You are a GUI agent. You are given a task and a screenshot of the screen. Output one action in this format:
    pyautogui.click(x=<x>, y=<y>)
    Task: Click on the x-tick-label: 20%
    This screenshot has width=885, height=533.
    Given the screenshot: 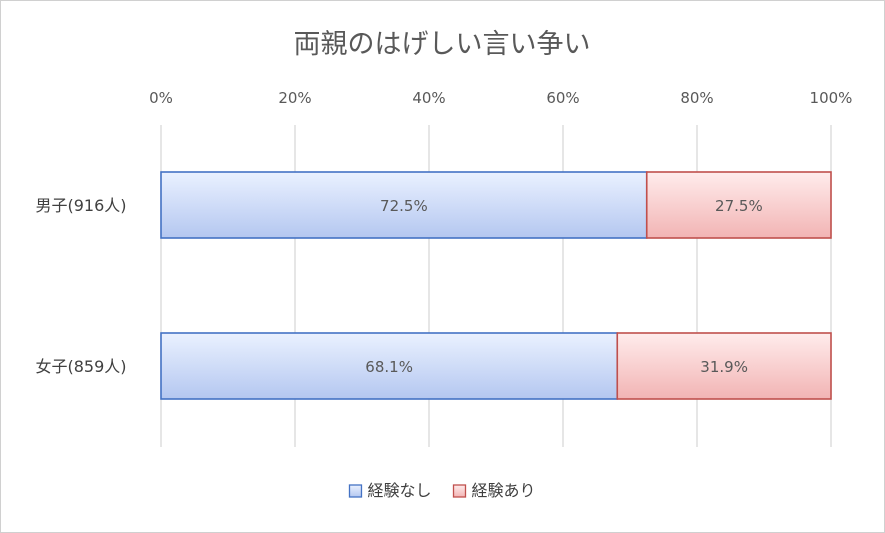 What is the action you would take?
    pyautogui.click(x=294, y=98)
    